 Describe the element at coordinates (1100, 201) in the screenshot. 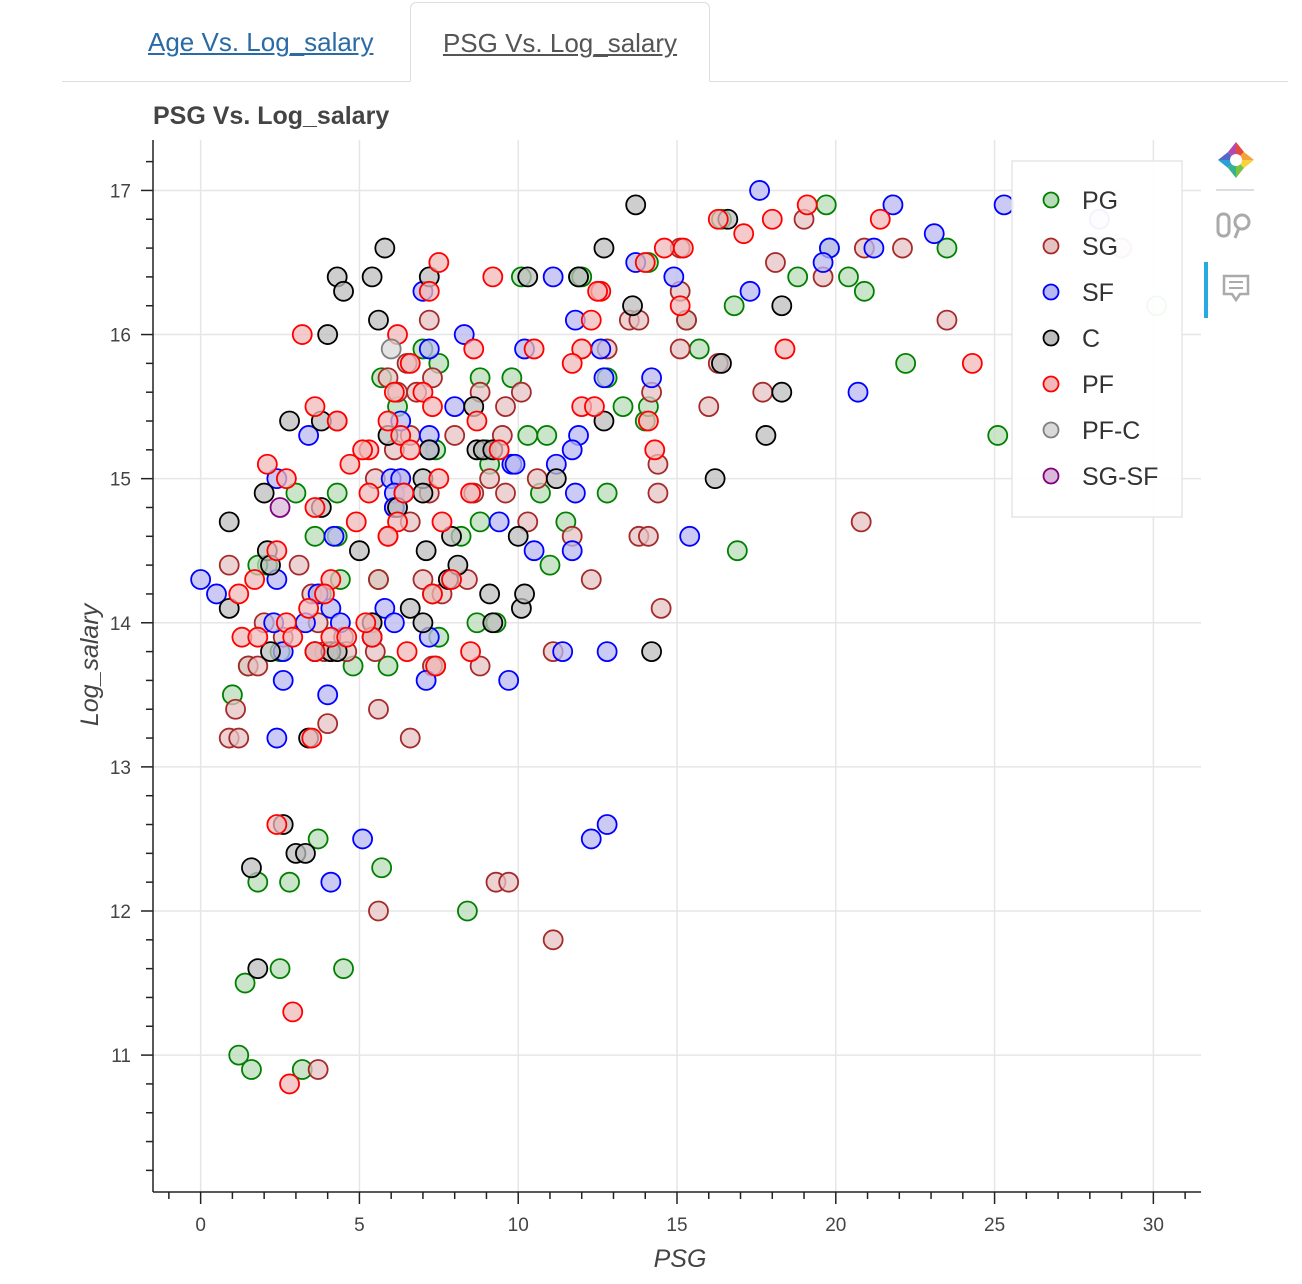

I see `legend-label: PG` at that location.